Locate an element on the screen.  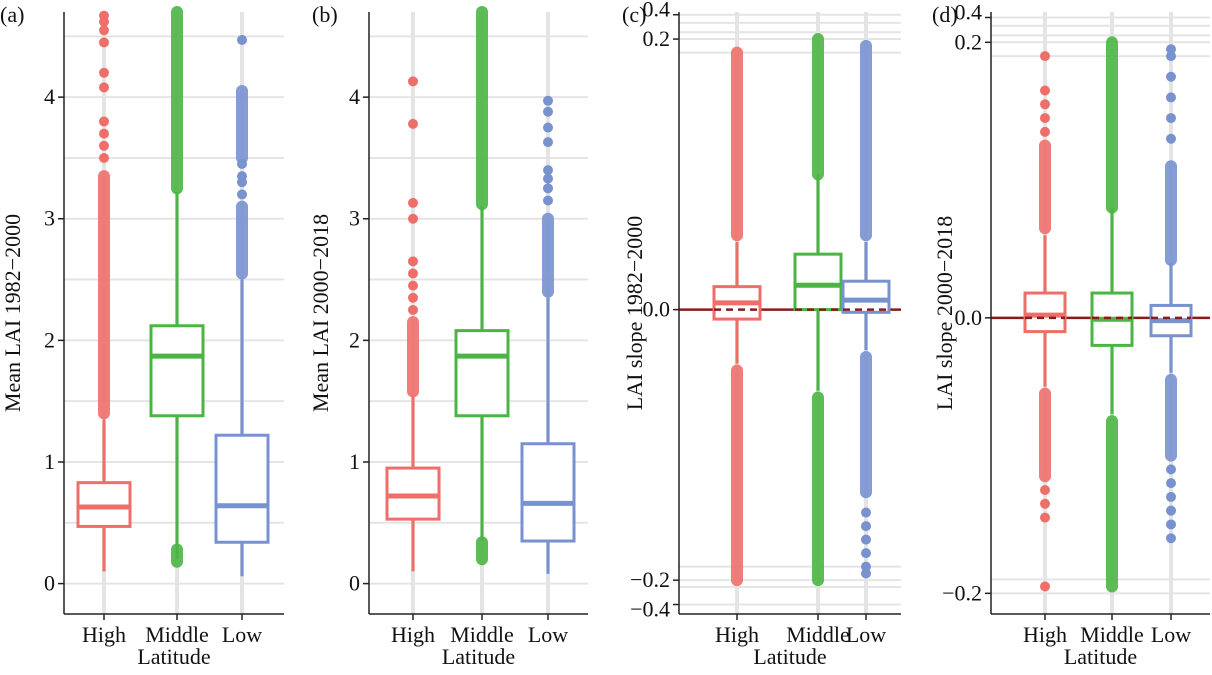
y-axis-title: Mean LAI 2000−2018 is located at coordinates (320, 313).